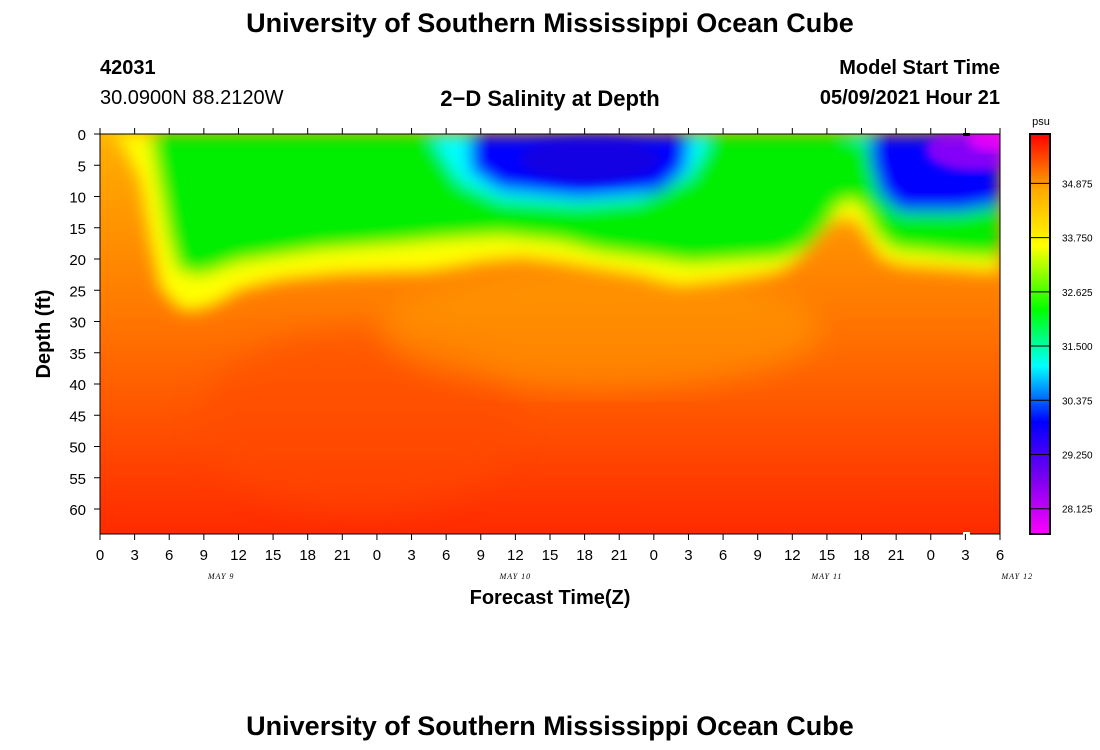 The height and width of the screenshot is (750, 1100). I want to click on y-tick-label: 50, so click(77, 448).